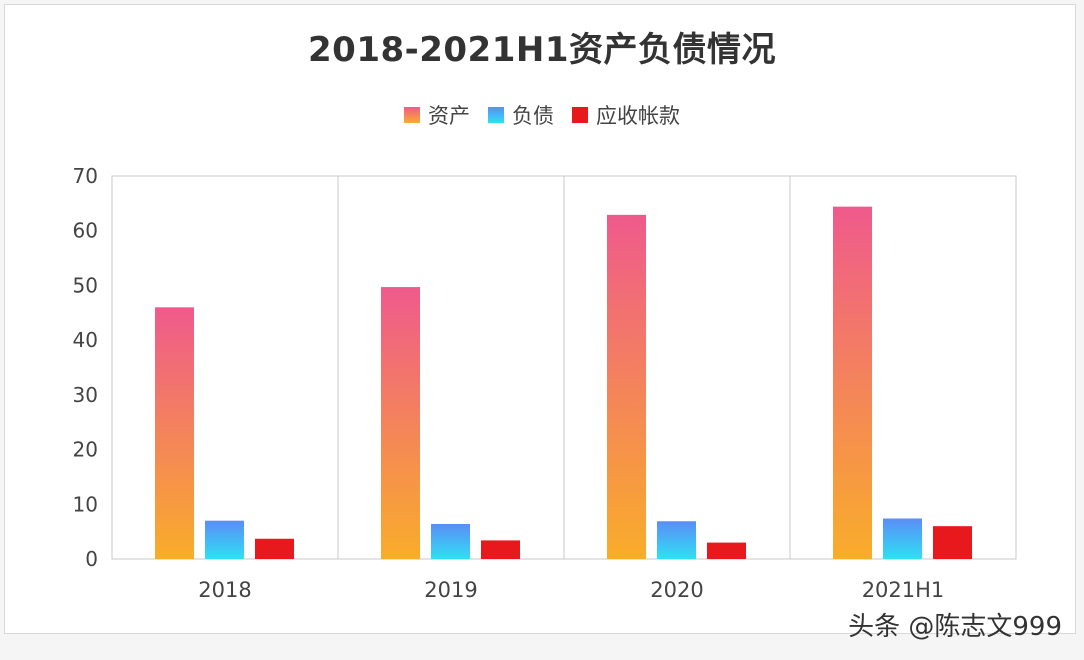 The width and height of the screenshot is (1084, 660). Describe the element at coordinates (542, 50) in the screenshot. I see `chart-title: 2018-2021H1资产负债情况` at that location.